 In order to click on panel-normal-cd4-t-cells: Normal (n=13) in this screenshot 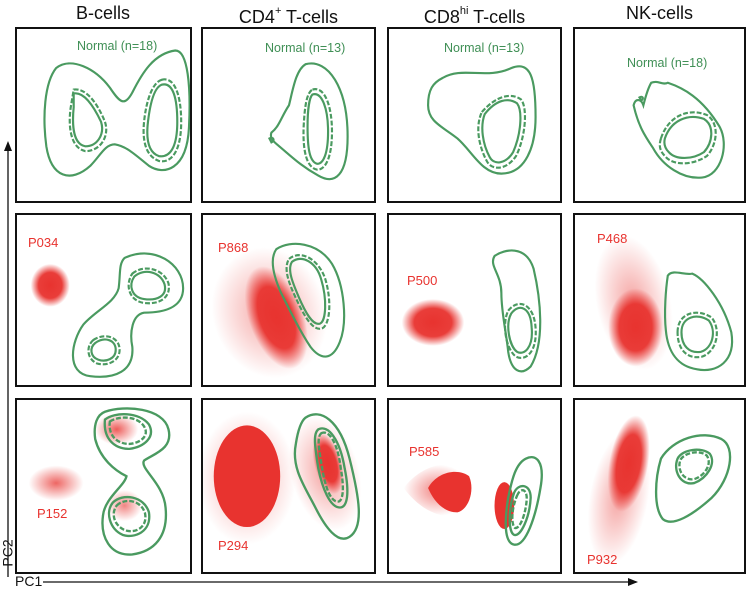, I will do `click(288, 115)`.